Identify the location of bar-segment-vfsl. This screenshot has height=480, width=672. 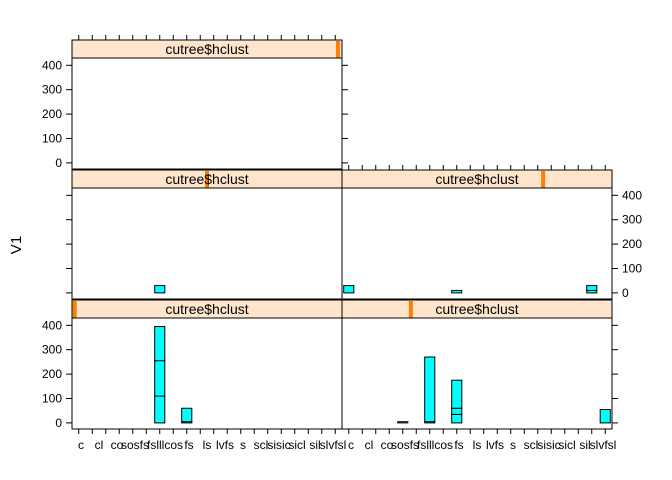
(605, 416).